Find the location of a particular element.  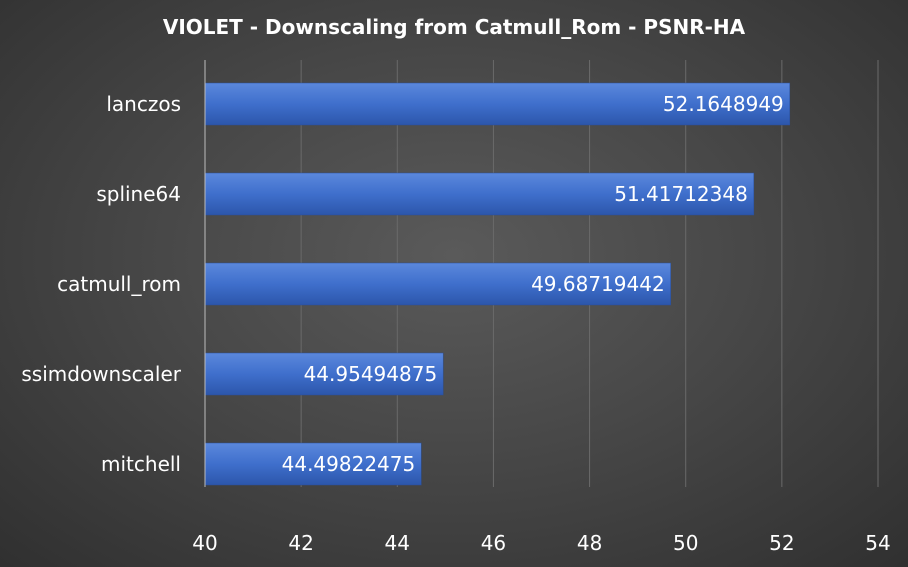

data-label: 52.1648949 is located at coordinates (723, 104).